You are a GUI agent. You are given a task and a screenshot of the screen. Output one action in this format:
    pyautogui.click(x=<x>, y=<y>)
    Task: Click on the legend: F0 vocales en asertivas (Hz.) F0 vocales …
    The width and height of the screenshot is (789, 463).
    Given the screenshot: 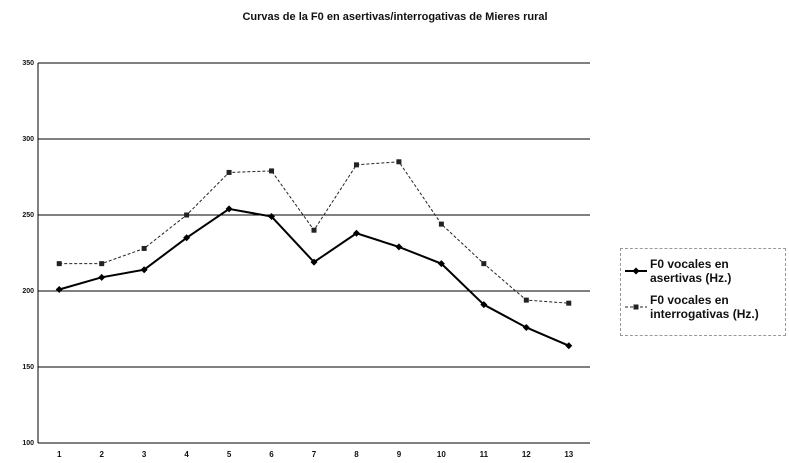 What is the action you would take?
    pyautogui.click(x=703, y=292)
    